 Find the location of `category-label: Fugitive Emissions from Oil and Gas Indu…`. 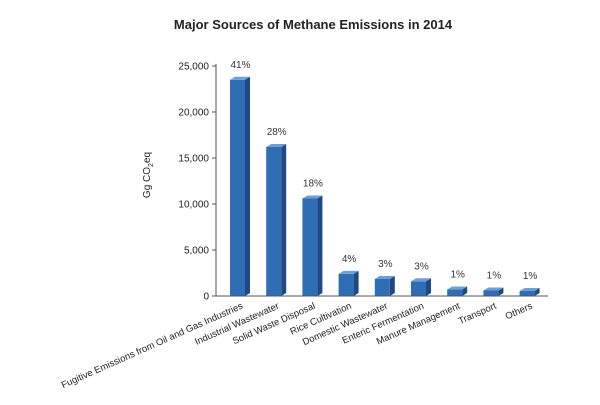

category-label: Fugitive Emissions from Oil and Gas Indu… is located at coordinates (152, 346).